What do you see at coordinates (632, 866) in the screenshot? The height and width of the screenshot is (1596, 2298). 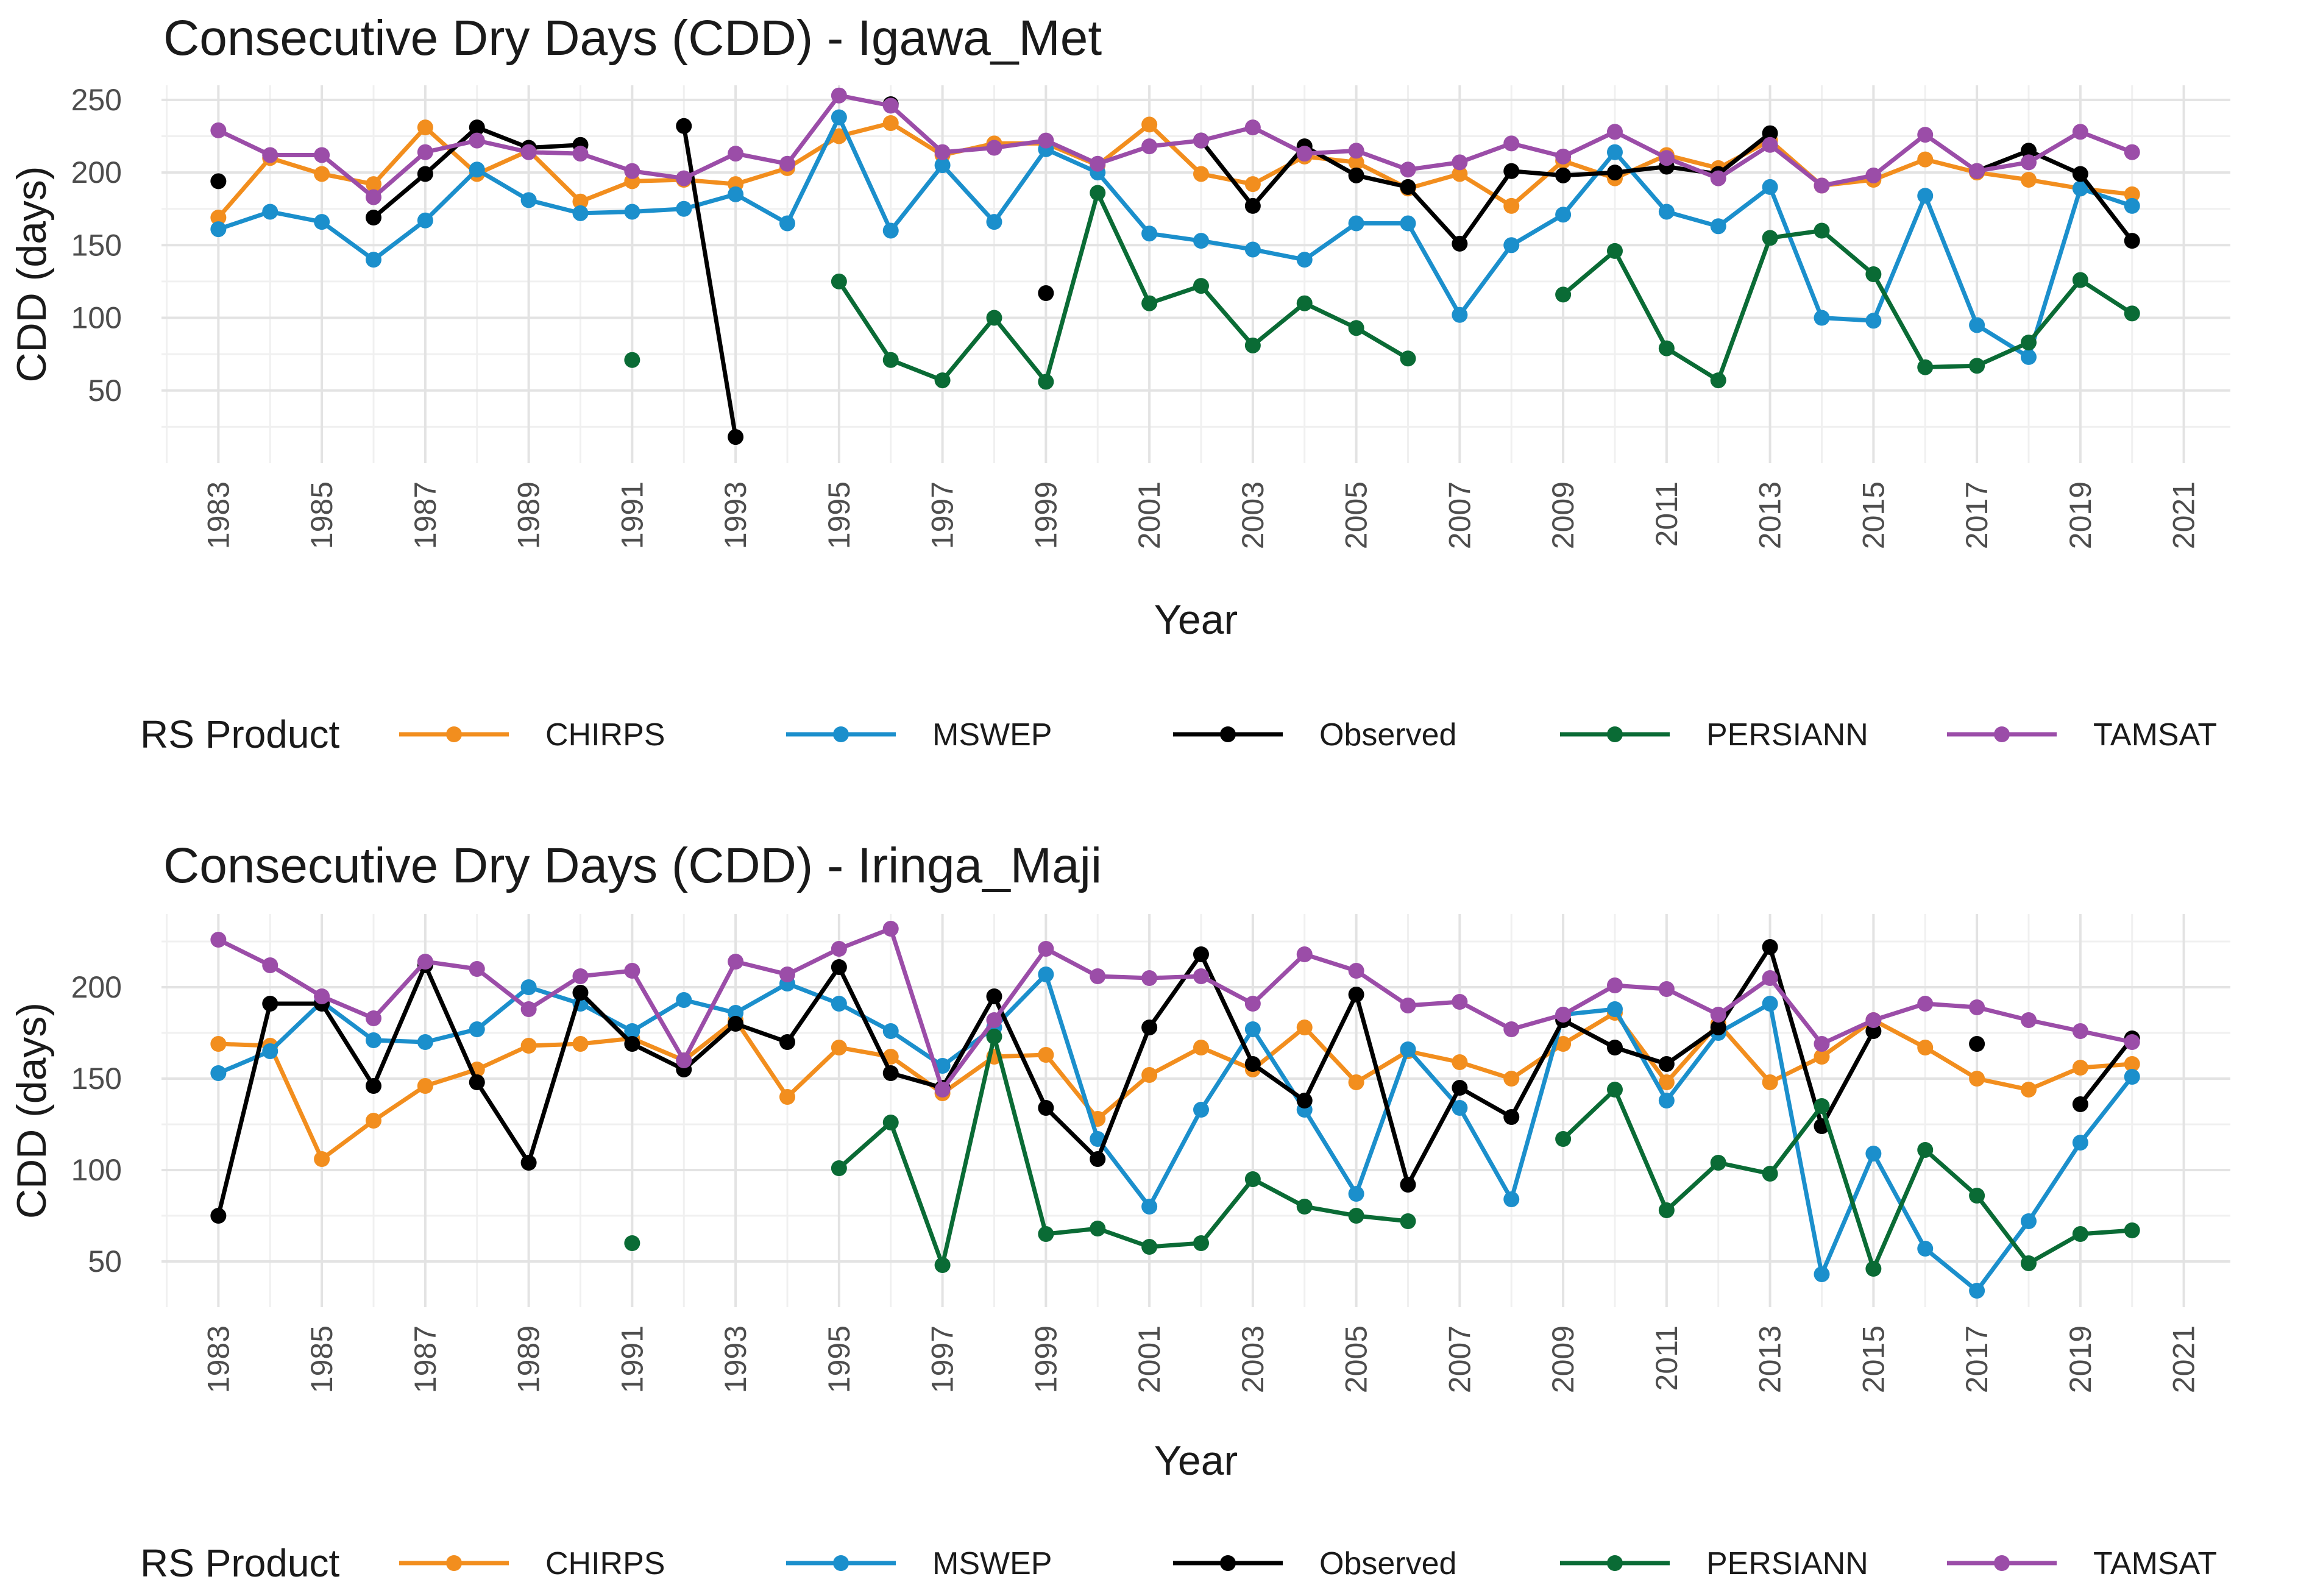 I see `chart-title: Consecutive Dry Days (CDD) - Iringa_Maji` at bounding box center [632, 866].